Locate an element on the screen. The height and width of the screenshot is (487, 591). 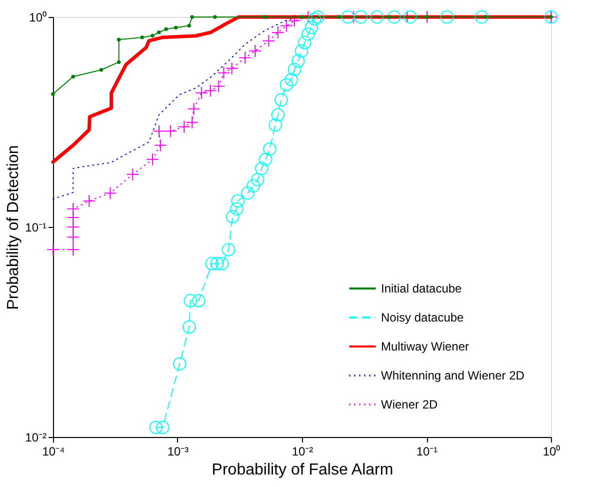
legend-label: Noisy datacube is located at coordinates (422, 317).